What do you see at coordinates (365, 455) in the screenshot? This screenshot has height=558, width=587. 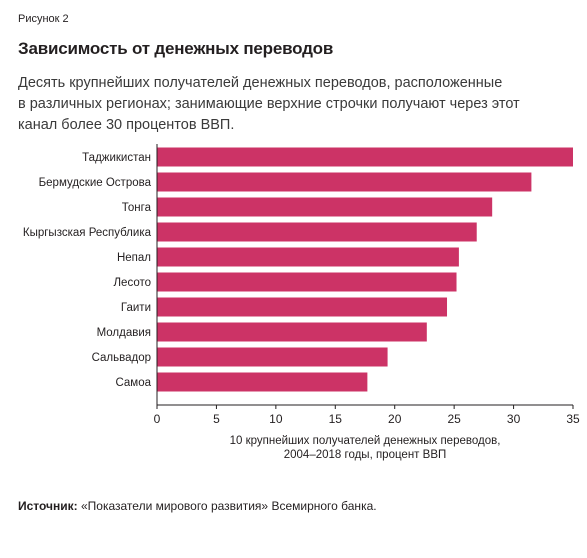 I see `x-axis-label: 2004–2018 годы, процент ВВП` at bounding box center [365, 455].